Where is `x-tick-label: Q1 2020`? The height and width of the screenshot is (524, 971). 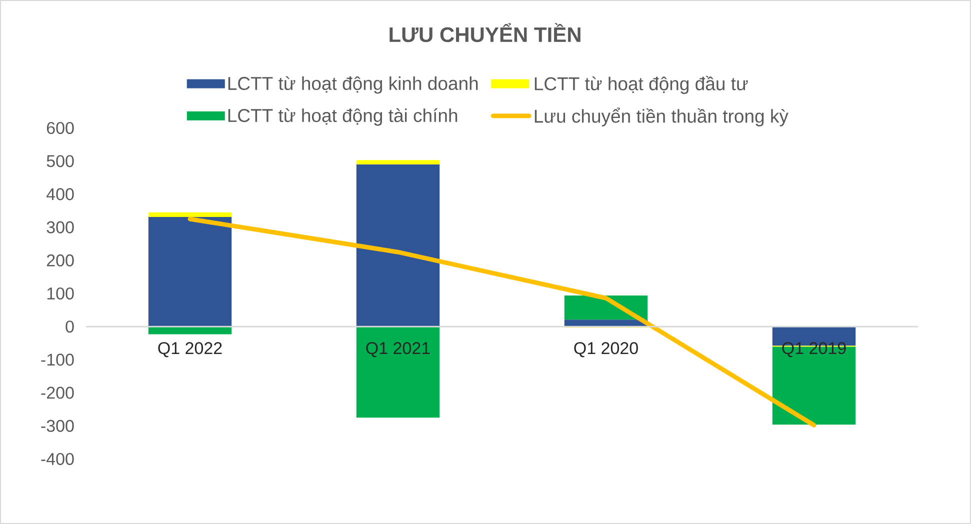
x-tick-label: Q1 2020 is located at coordinates (606, 350).